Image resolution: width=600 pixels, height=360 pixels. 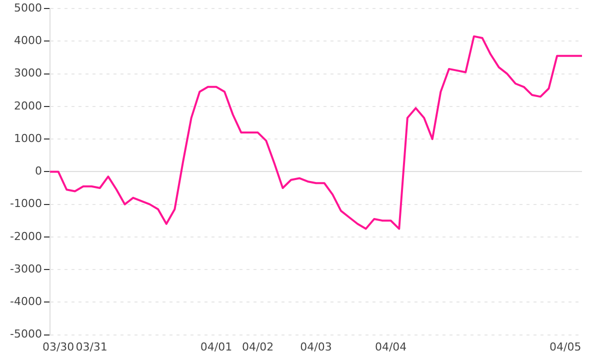 I want to click on y-tick-label: 2000, so click(x=28, y=105).